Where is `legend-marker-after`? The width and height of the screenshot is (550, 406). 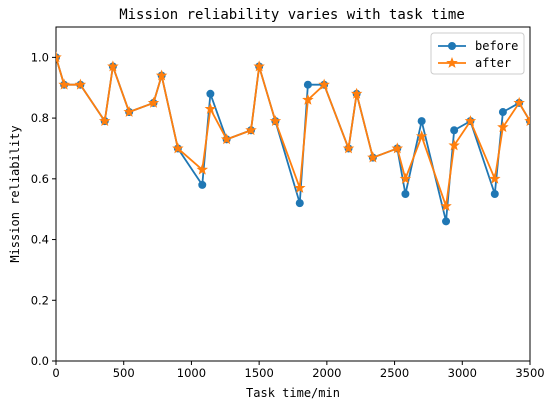
legend-marker-after is located at coordinates (452, 62).